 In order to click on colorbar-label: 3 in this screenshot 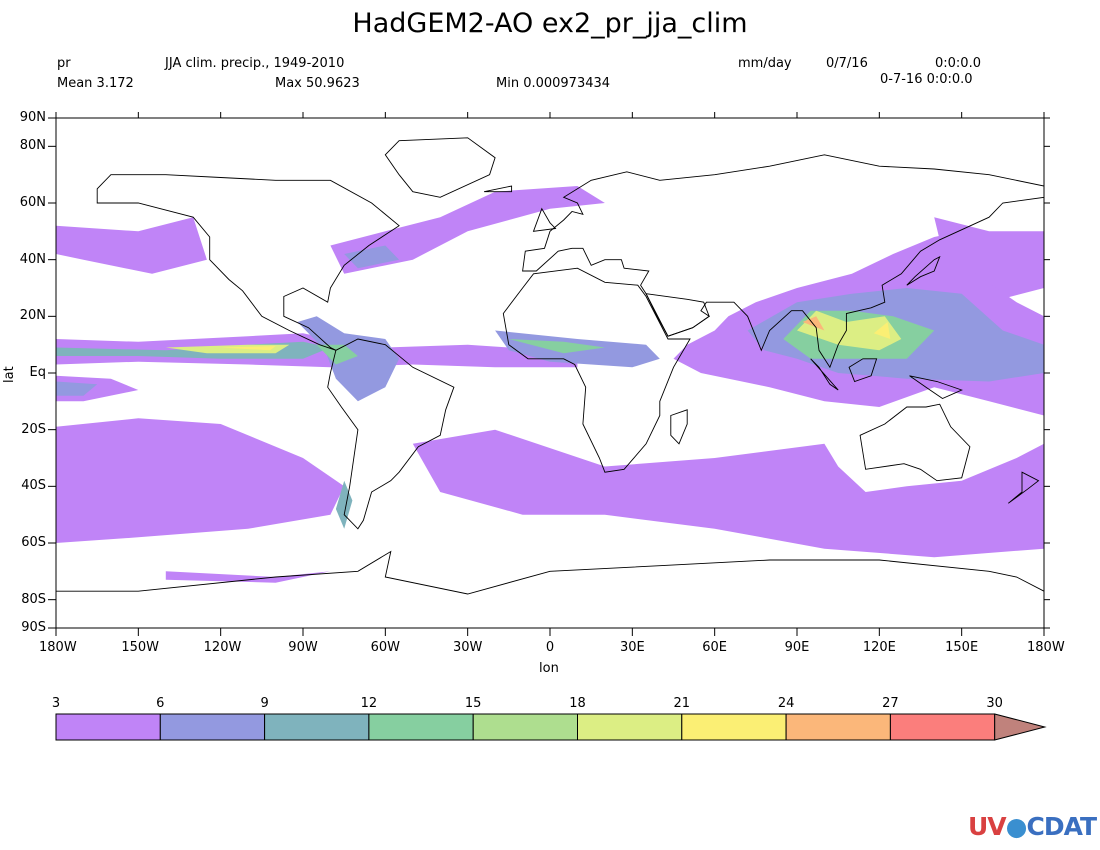, I will do `click(56, 703)`.